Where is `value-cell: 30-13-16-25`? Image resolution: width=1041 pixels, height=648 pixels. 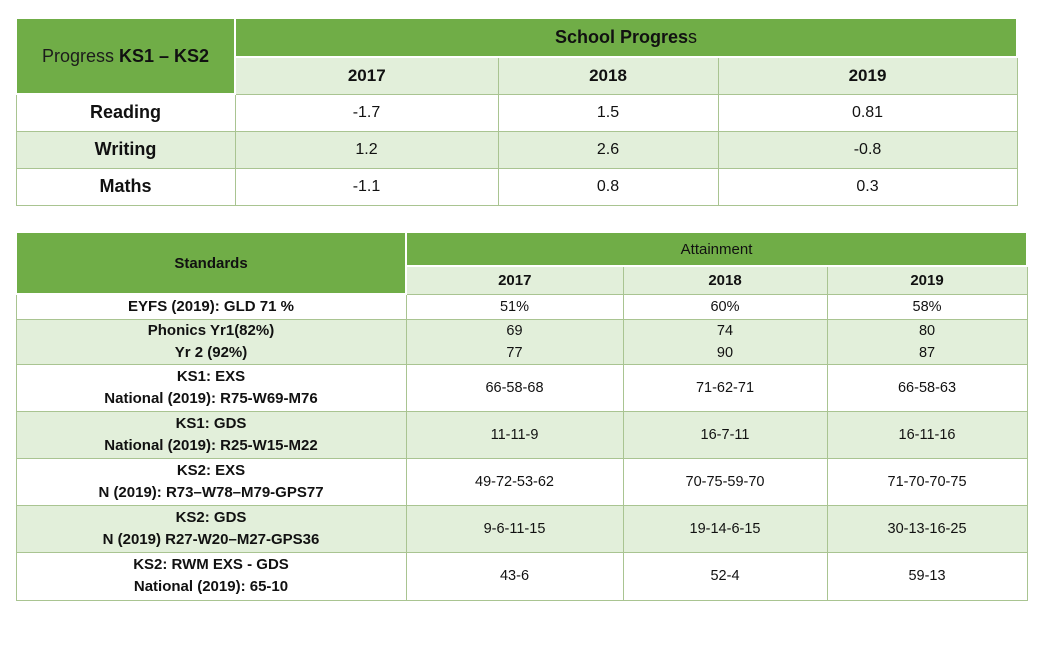 value-cell: 30-13-16-25 is located at coordinates (927, 528).